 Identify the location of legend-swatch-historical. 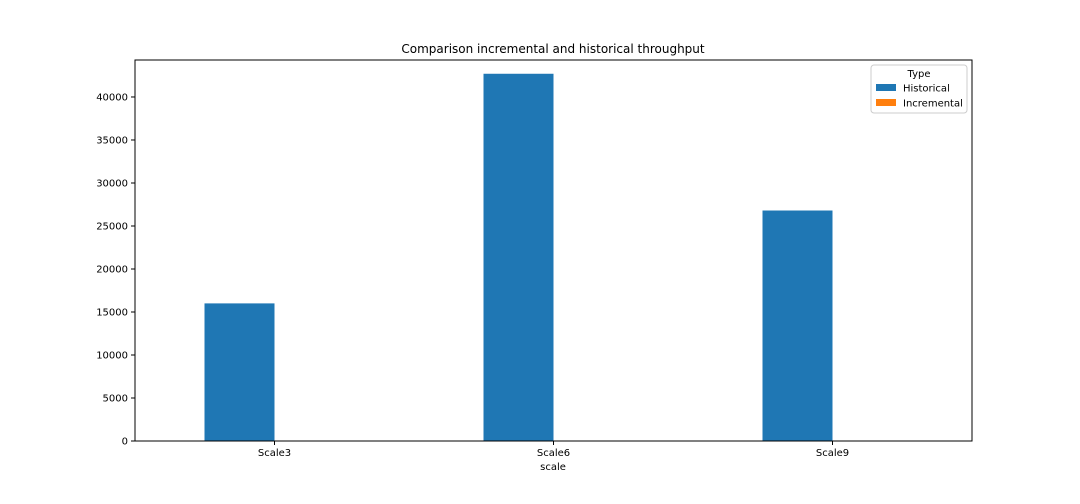
(886, 87).